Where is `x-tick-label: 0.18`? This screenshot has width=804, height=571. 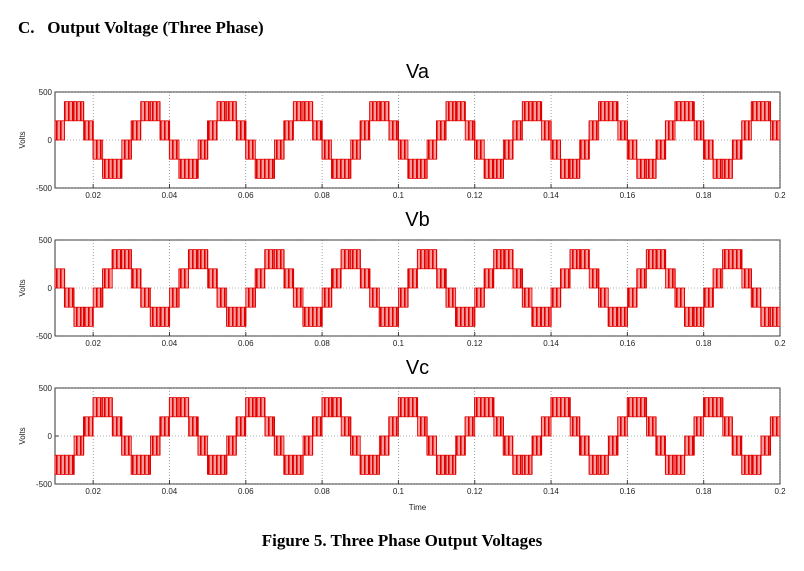
x-tick-label: 0.18 is located at coordinates (704, 195).